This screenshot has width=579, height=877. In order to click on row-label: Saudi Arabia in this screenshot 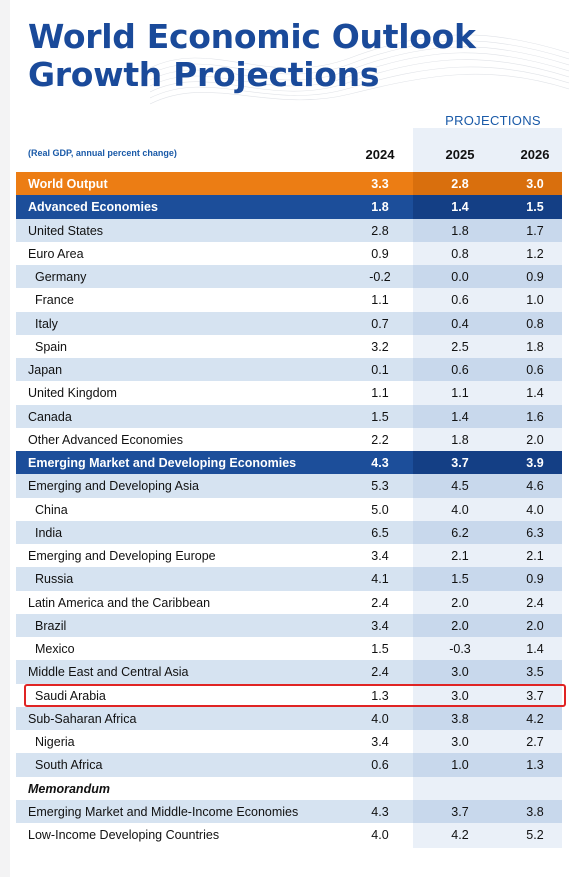, I will do `click(70, 695)`.